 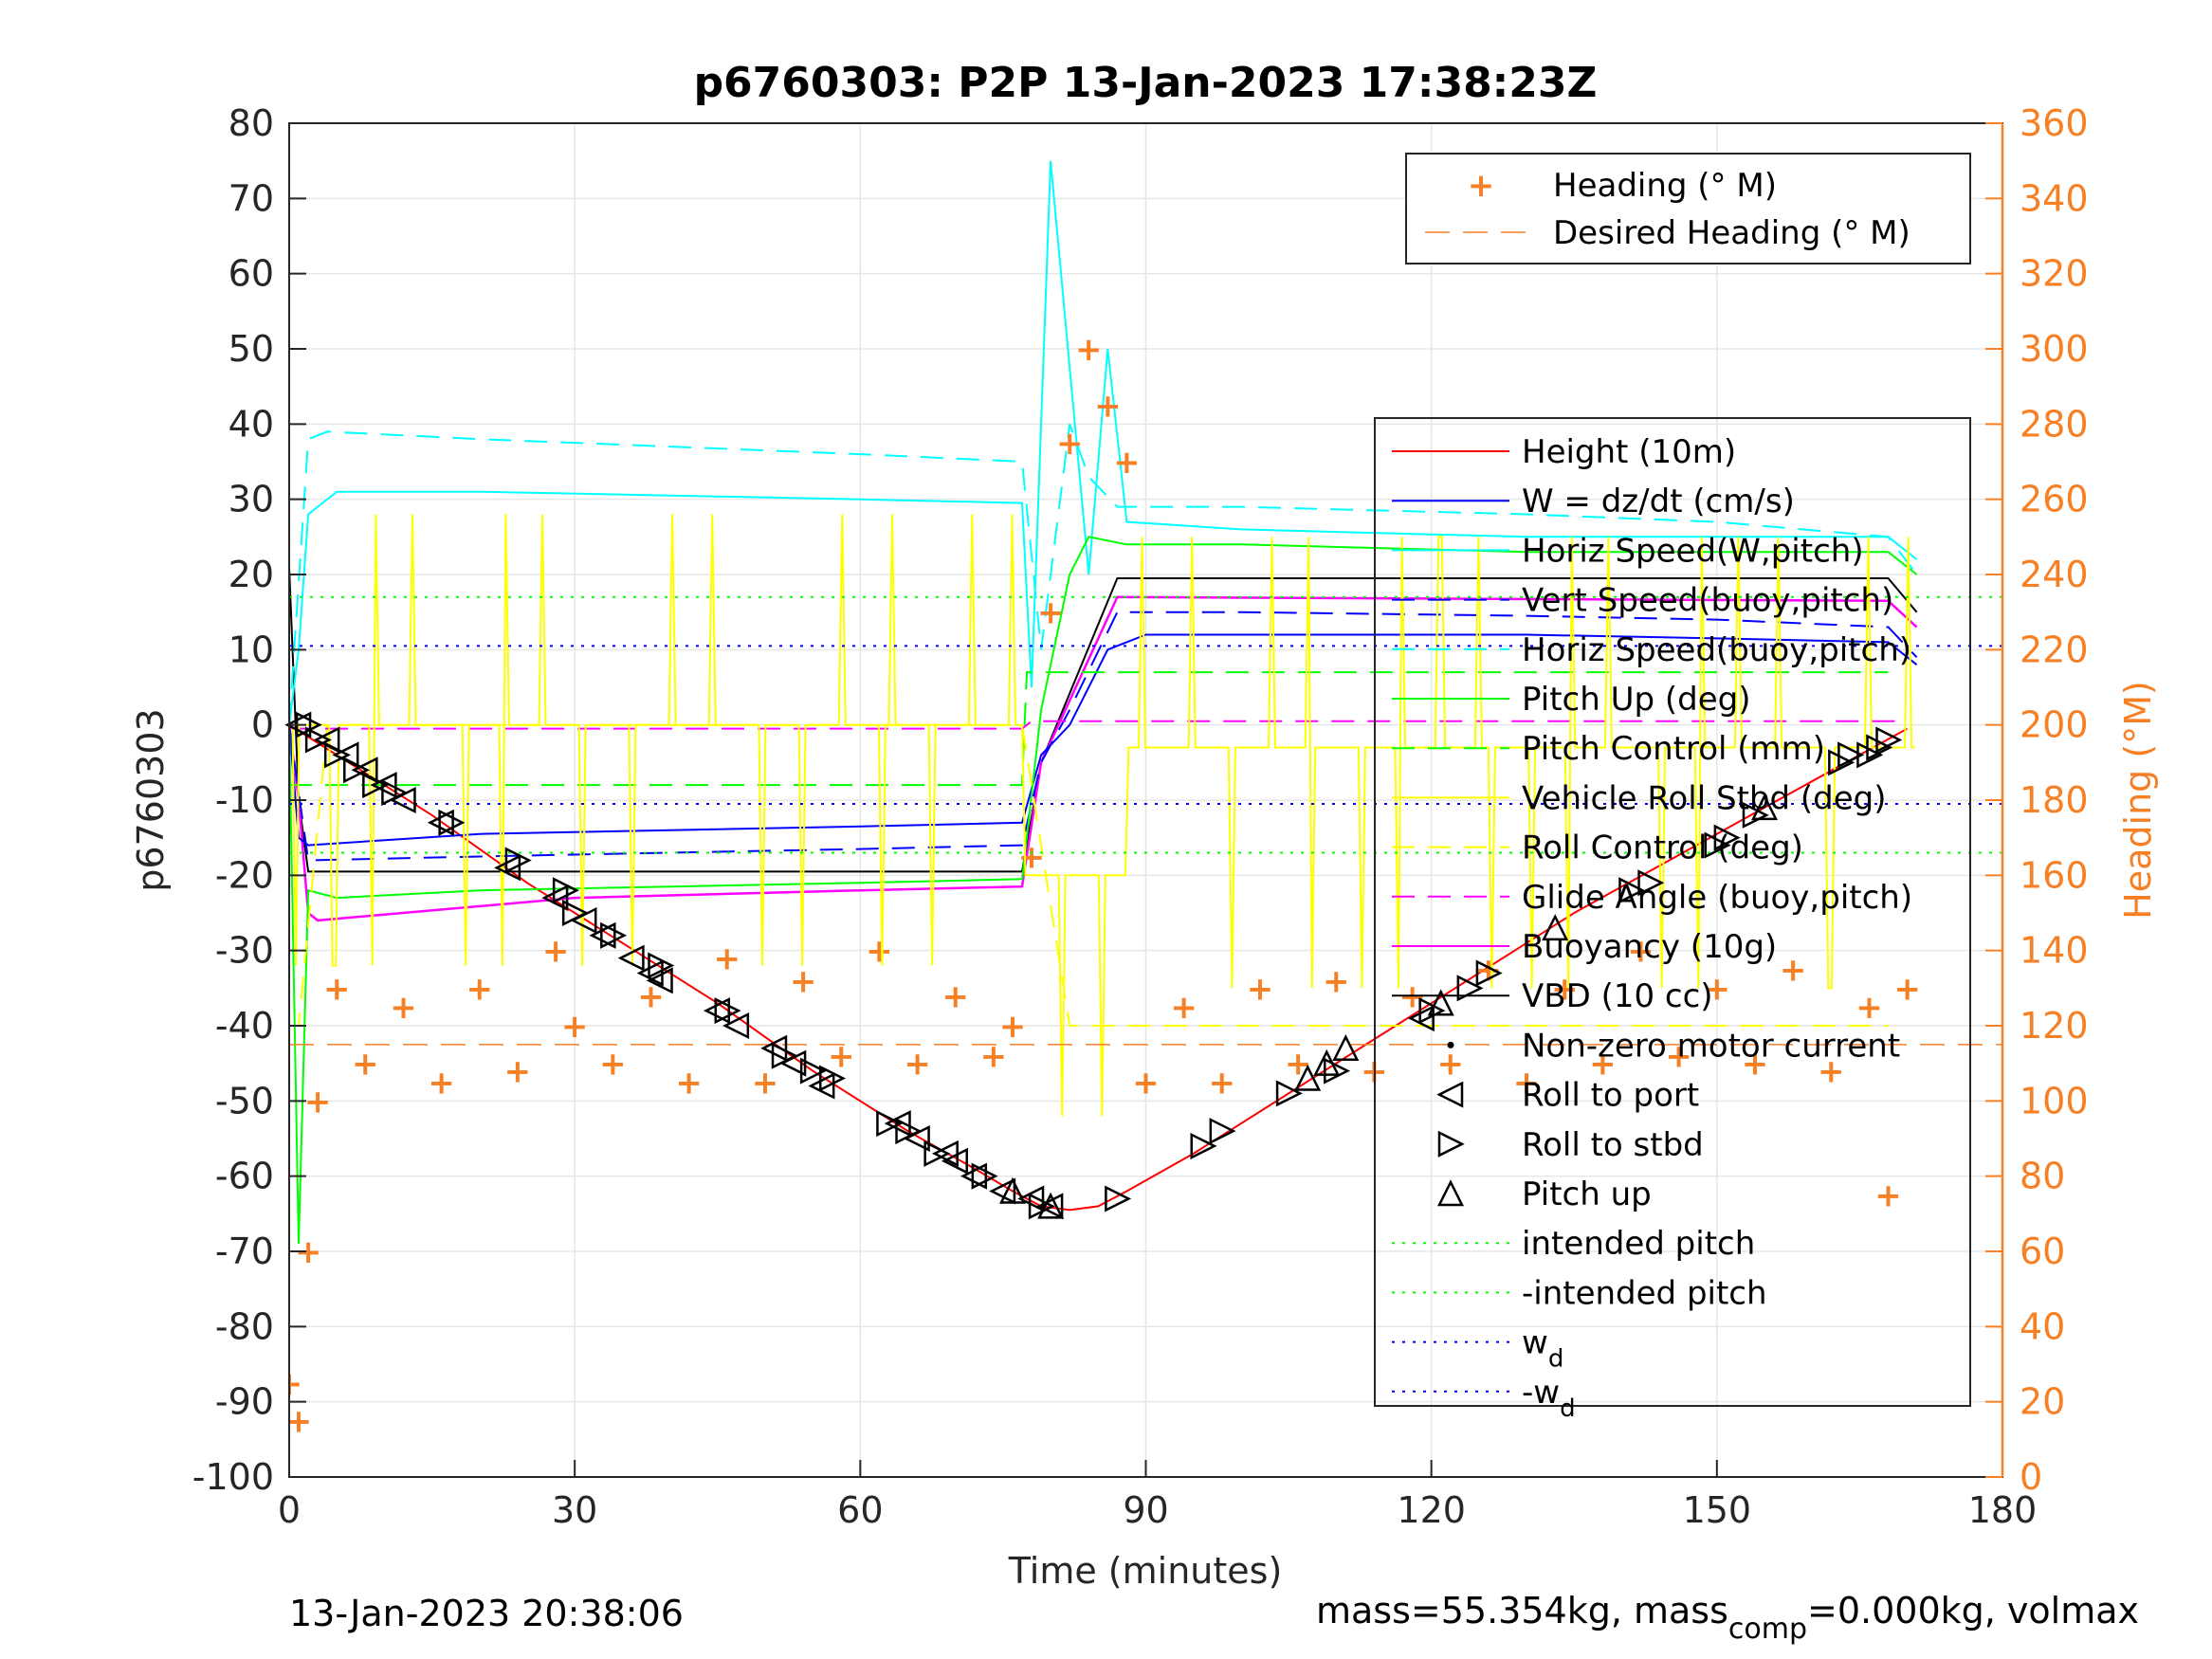 I want to click on legend-main-label: Roll to stbd, so click(x=1613, y=1145).